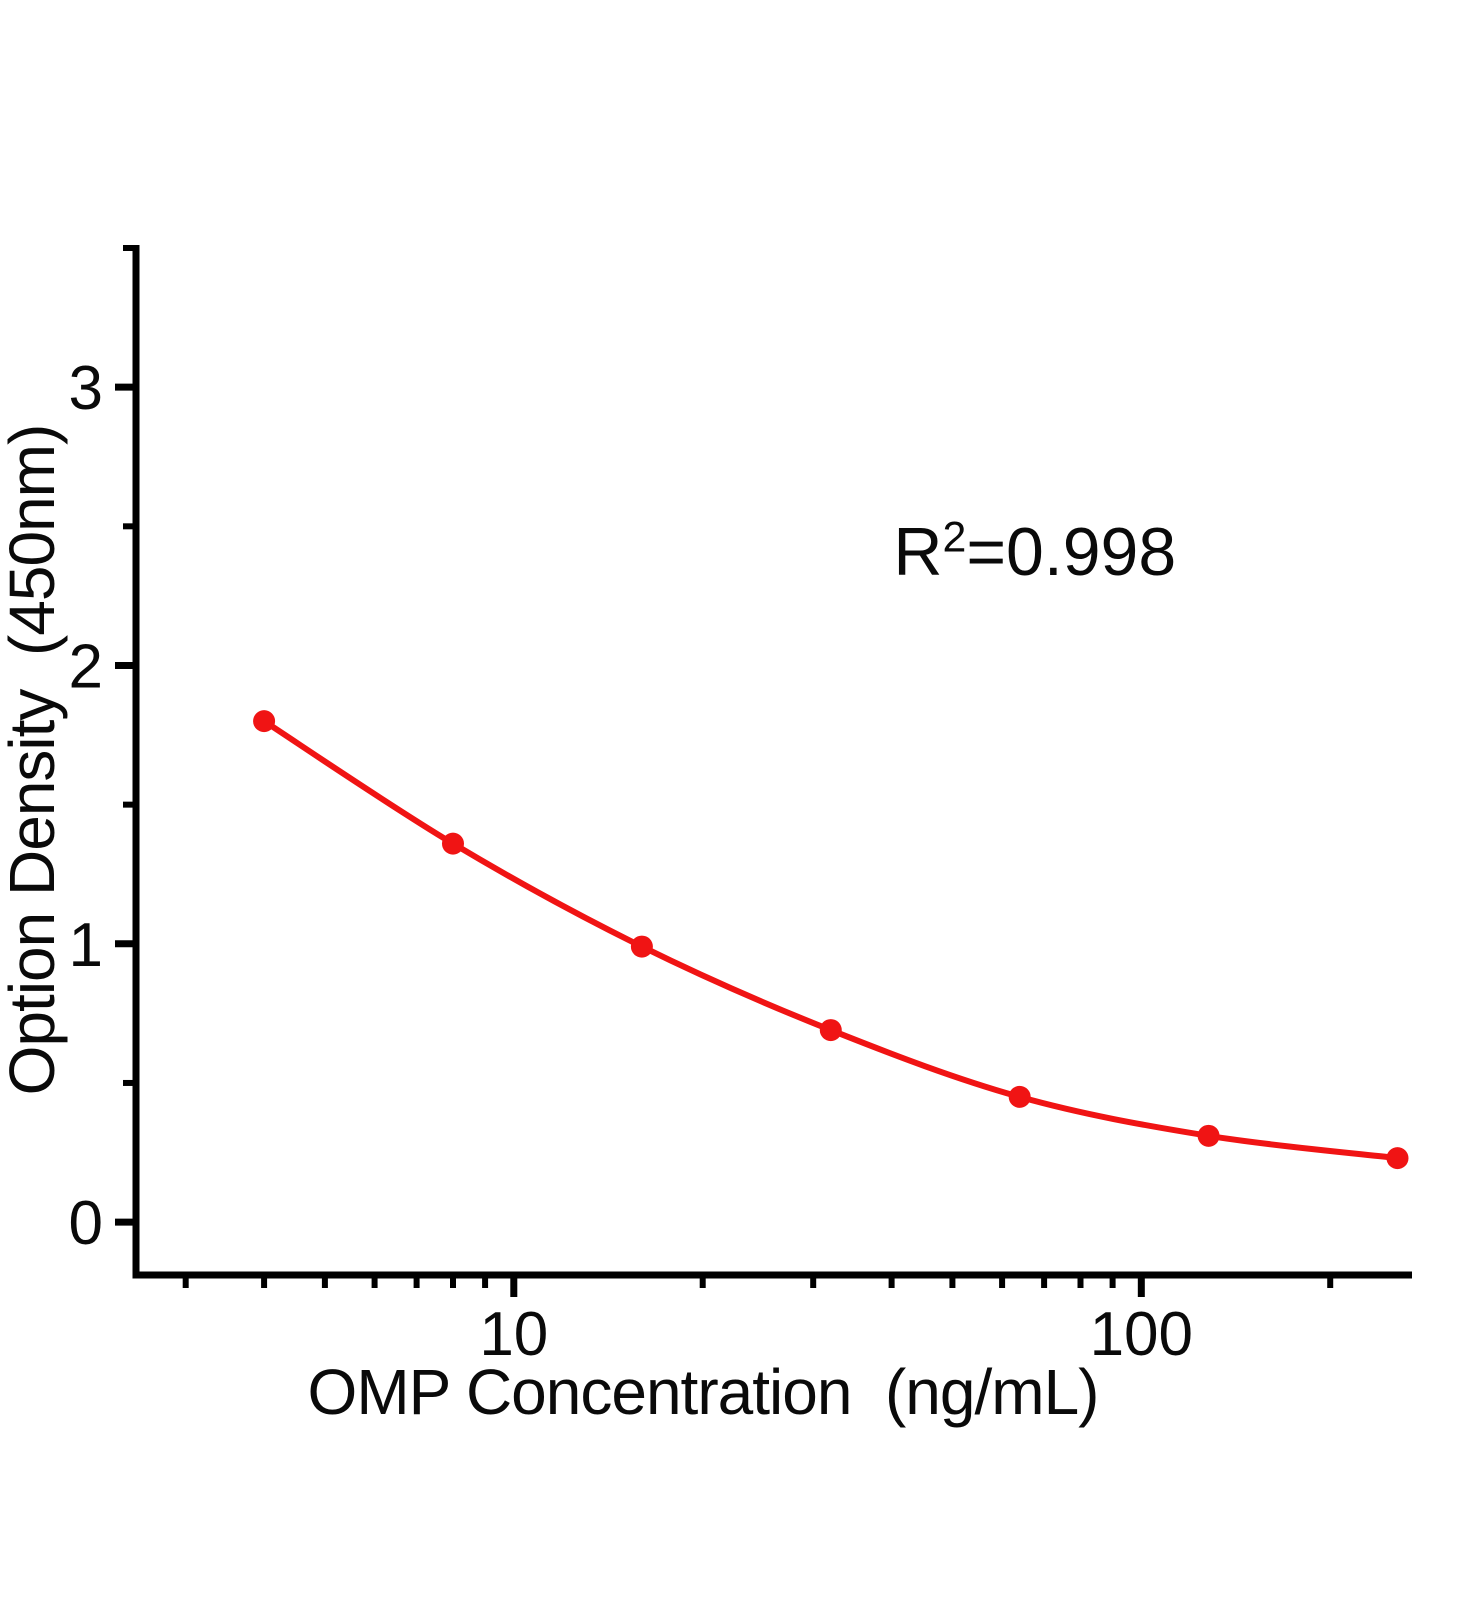  Describe the element at coordinates (86, 388) in the screenshot. I see `y-tick-label: 3` at that location.